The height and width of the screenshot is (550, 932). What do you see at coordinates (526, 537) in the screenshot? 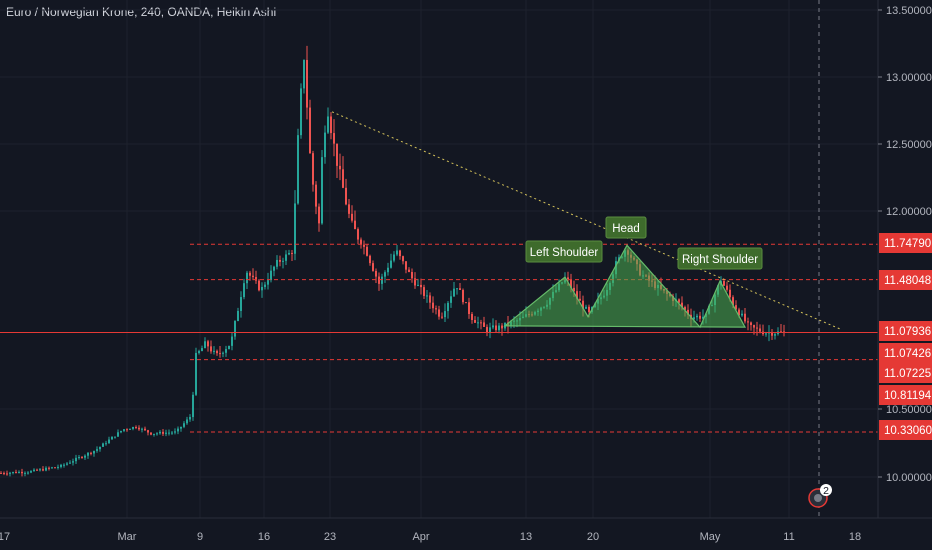
I see `time-axis-label: 13` at bounding box center [526, 537].